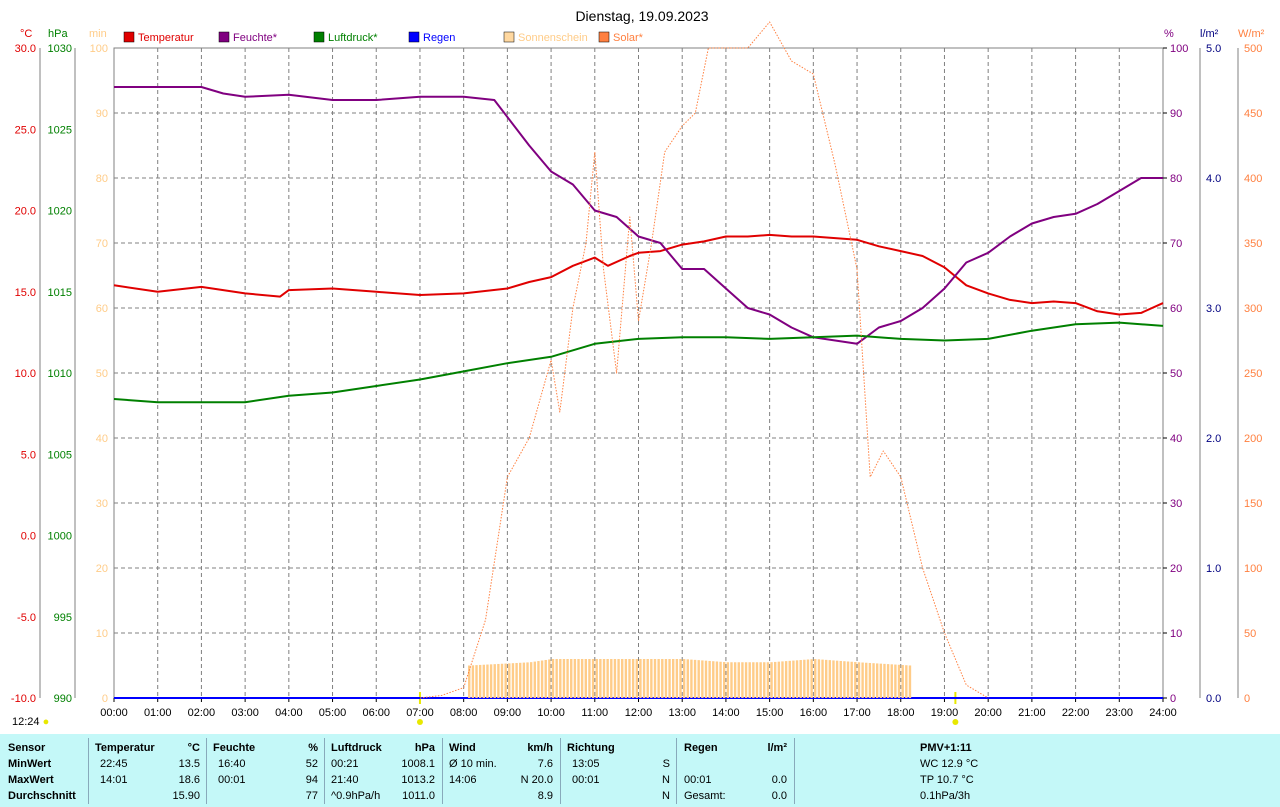 The width and height of the screenshot is (1280, 807). What do you see at coordinates (1213, 309) in the screenshot?
I see `rain-tick-label: 3.0` at bounding box center [1213, 309].